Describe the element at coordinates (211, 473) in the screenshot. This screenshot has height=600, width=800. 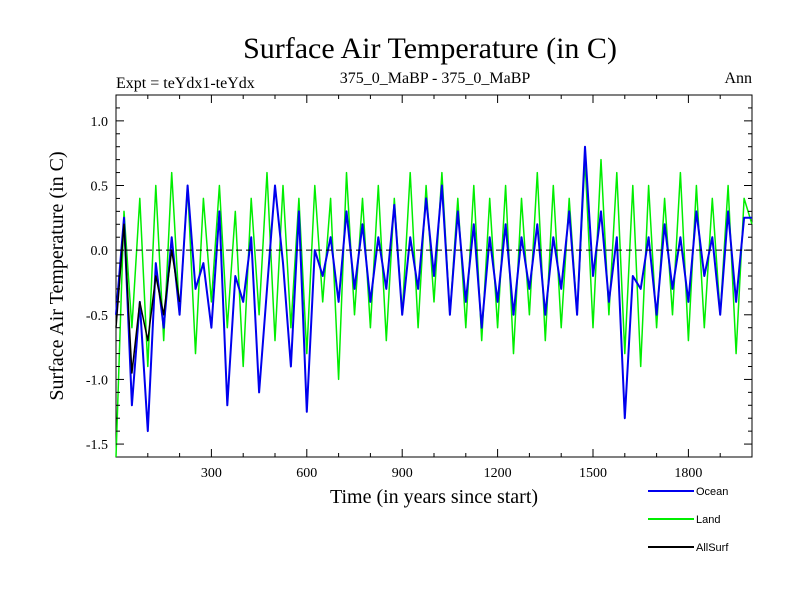
I see `x-tick-label: 300` at that location.